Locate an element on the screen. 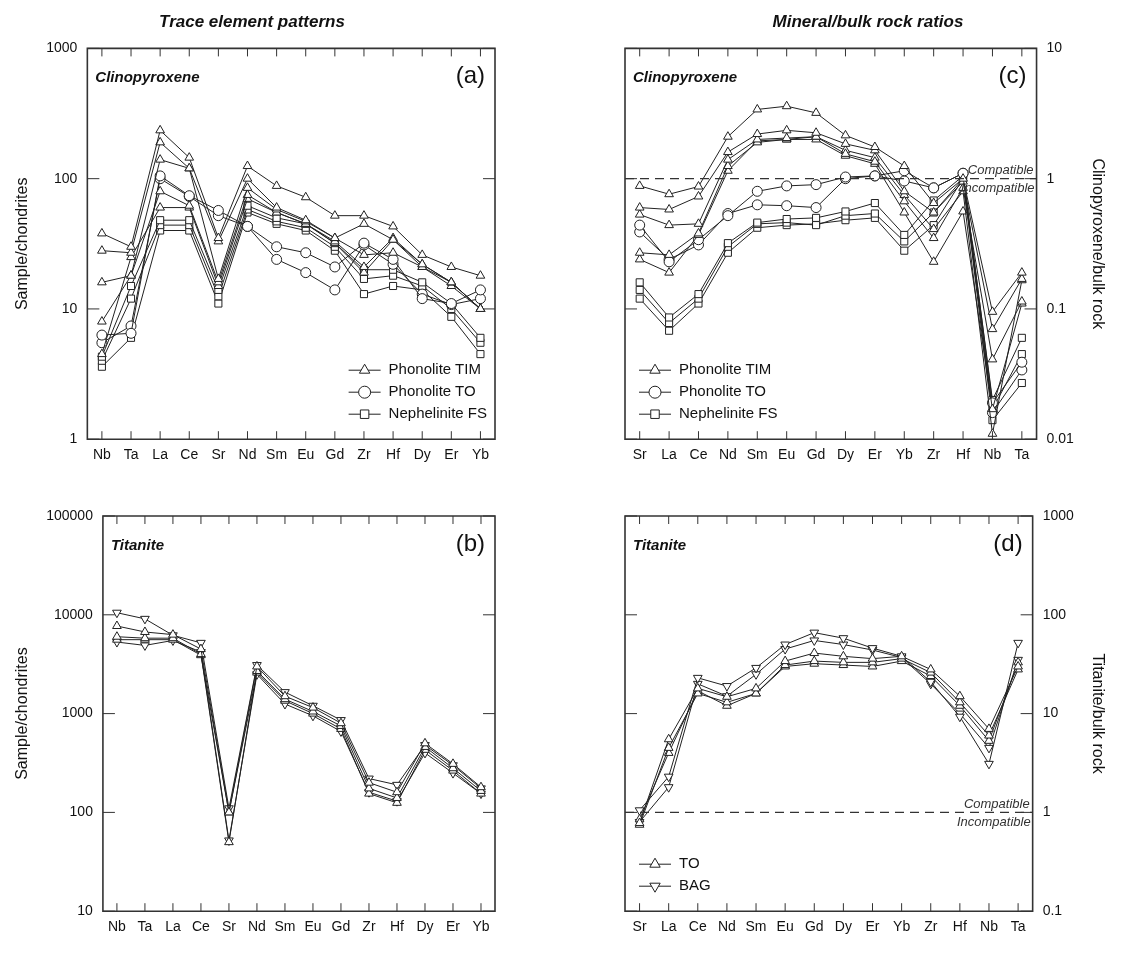 This screenshot has height=956, width=1121. y2-axis-title: Clinopyroxene/bulk rock is located at coordinates (1098, 244).